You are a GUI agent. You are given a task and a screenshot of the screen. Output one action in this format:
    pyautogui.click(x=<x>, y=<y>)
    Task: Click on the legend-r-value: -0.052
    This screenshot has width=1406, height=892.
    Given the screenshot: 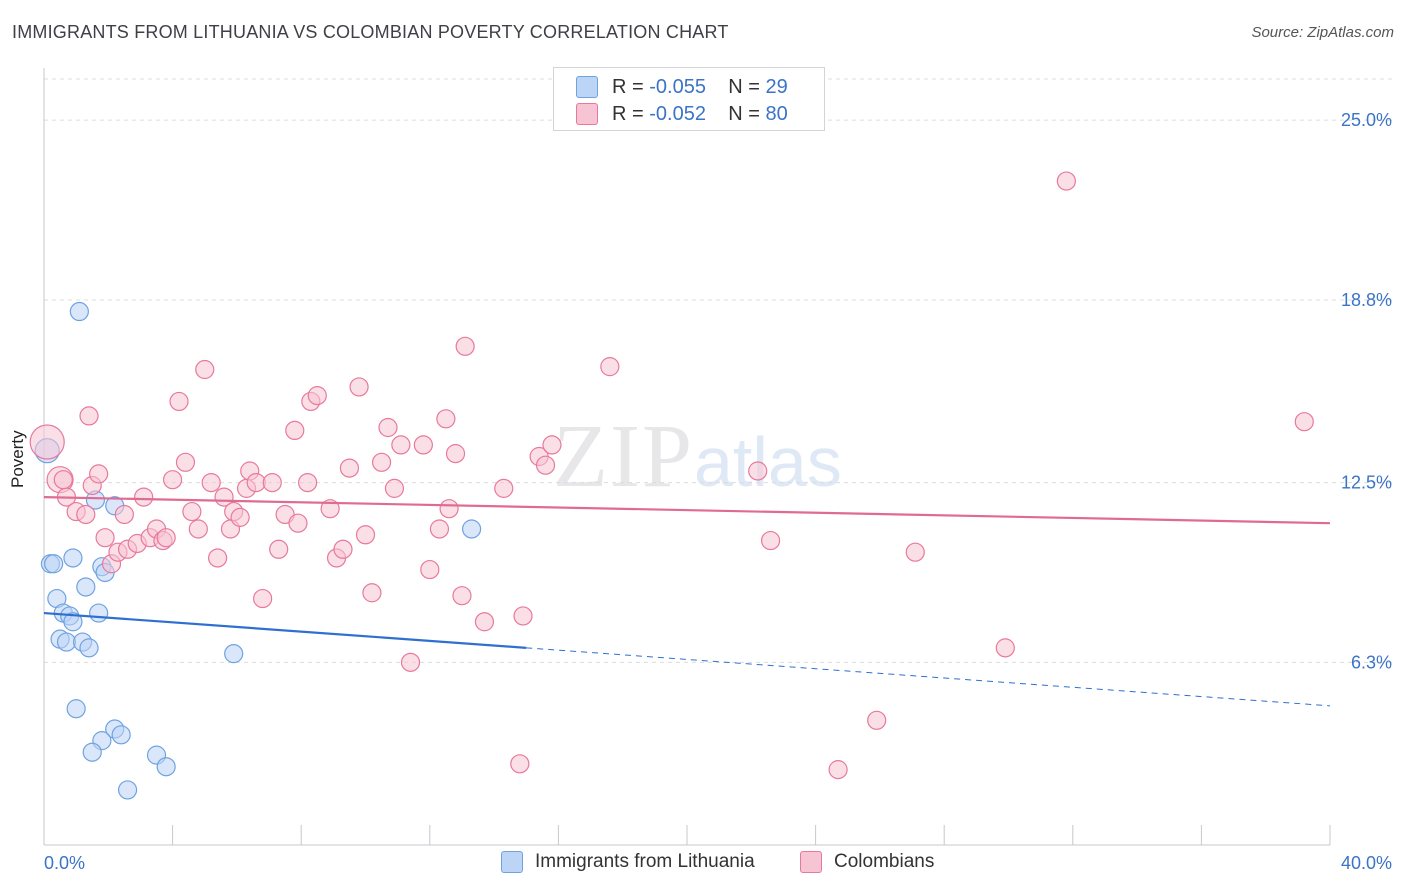 What is the action you would take?
    pyautogui.click(x=677, y=113)
    